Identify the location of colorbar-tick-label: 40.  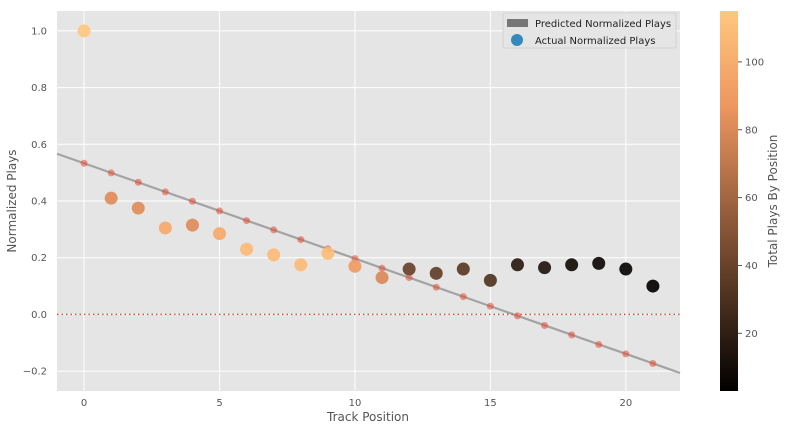
(751, 266).